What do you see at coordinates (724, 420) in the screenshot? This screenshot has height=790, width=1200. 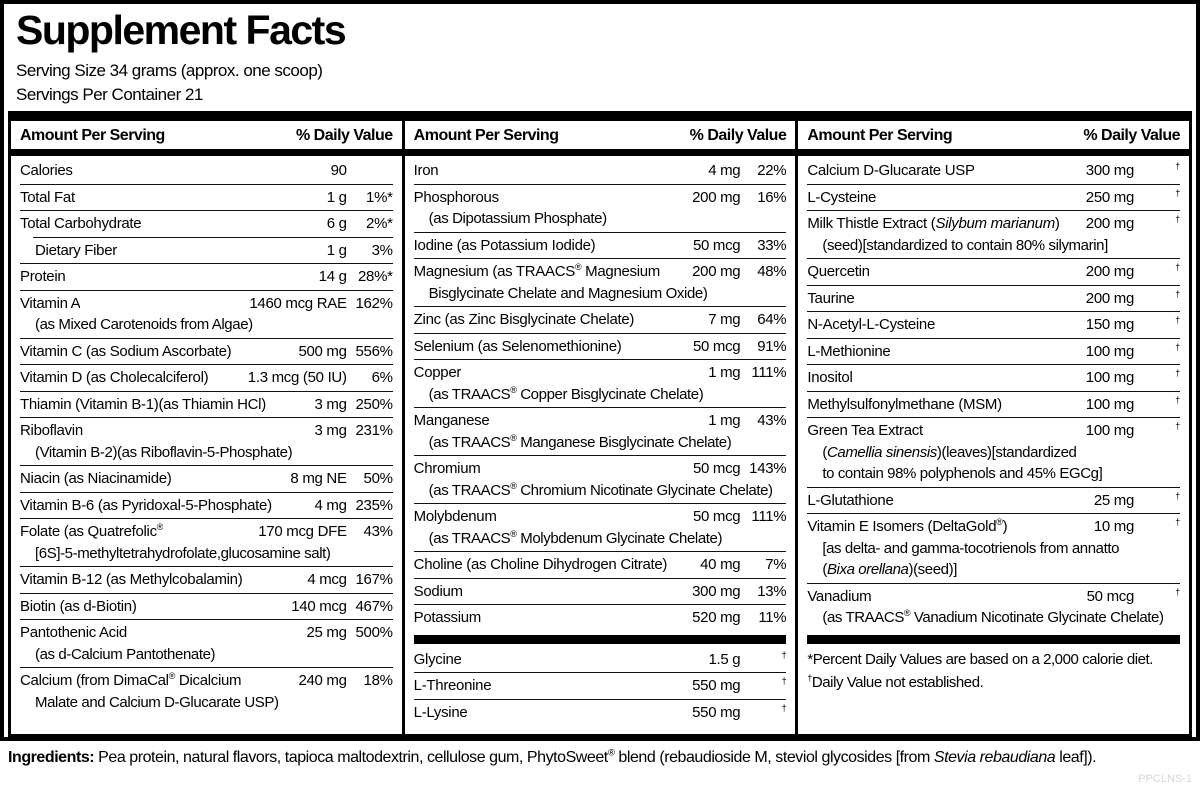 I see `nutrient-amount: 1 mg` at bounding box center [724, 420].